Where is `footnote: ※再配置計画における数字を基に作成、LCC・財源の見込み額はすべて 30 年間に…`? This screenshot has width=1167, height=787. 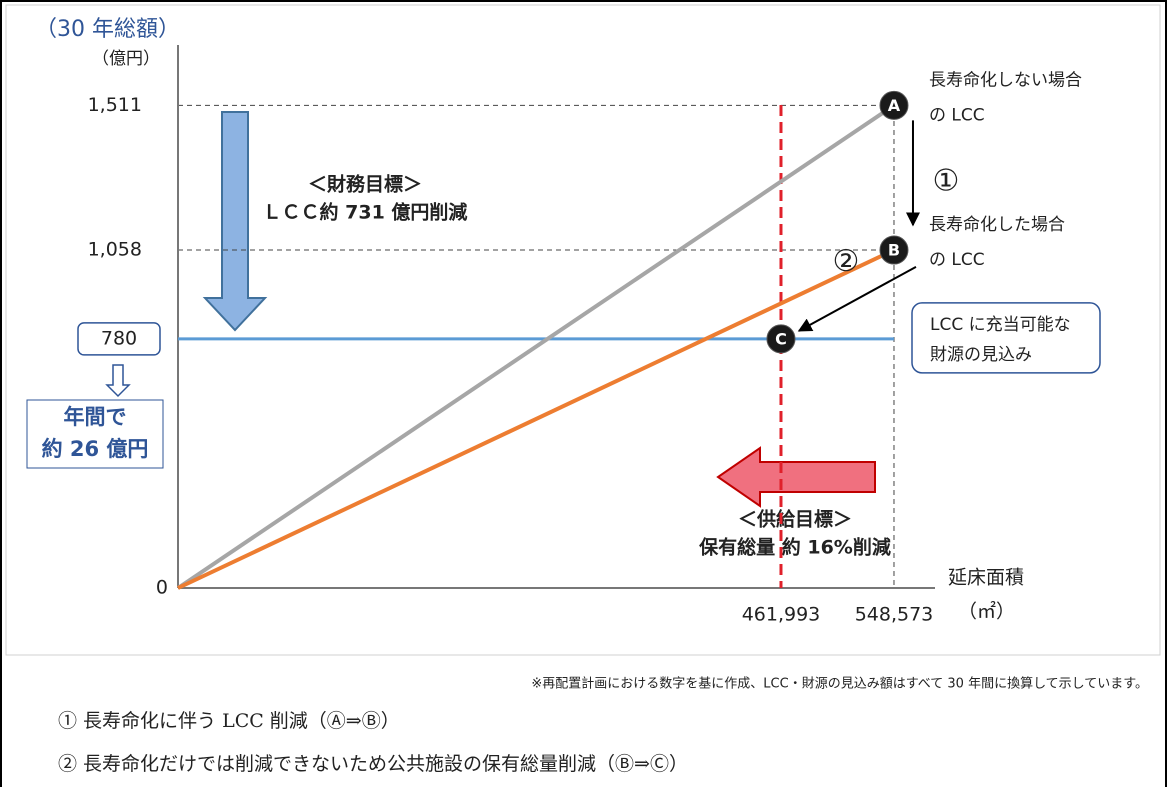 footnote: ※再配置計画における数字を基に作成、LCC・財源の見込み額はすべて 30 年間に… is located at coordinates (839, 684).